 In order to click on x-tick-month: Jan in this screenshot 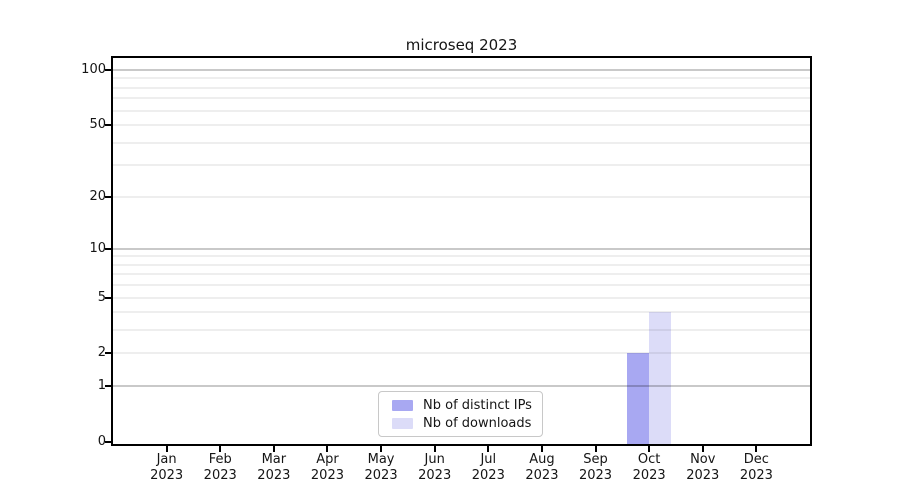, I will do `click(166, 459)`.